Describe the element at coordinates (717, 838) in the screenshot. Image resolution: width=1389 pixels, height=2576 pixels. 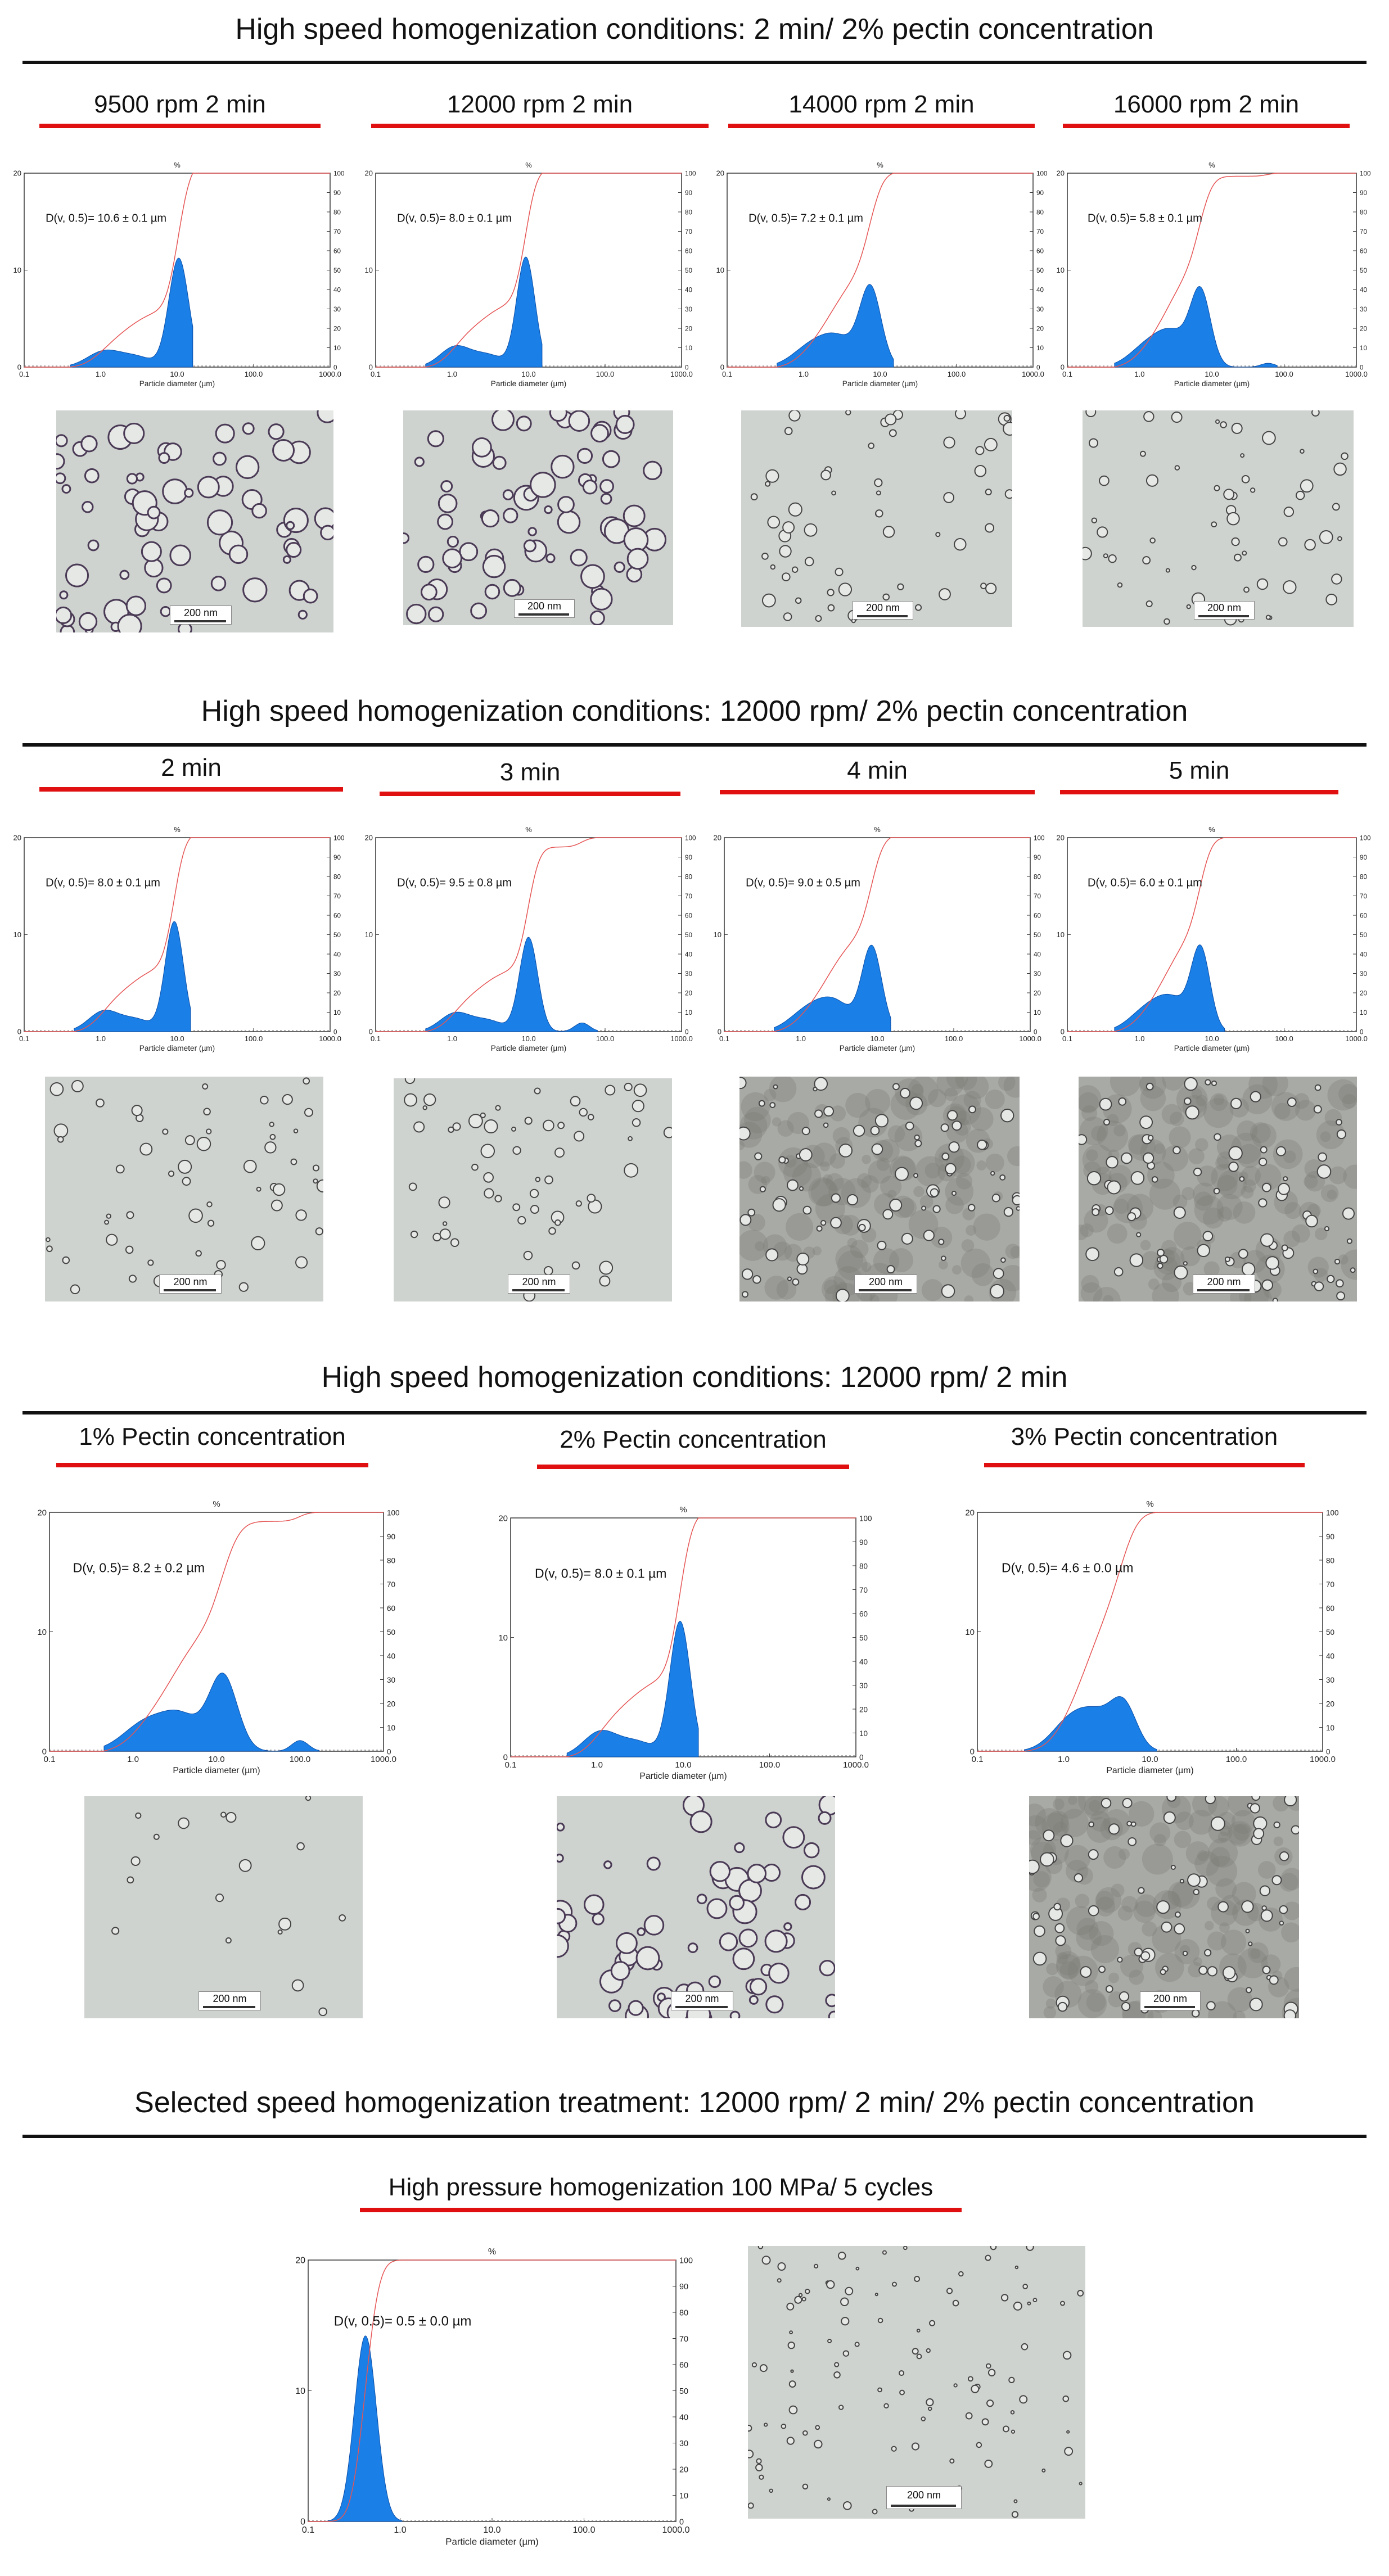
I see `y-tick-label: 20` at that location.